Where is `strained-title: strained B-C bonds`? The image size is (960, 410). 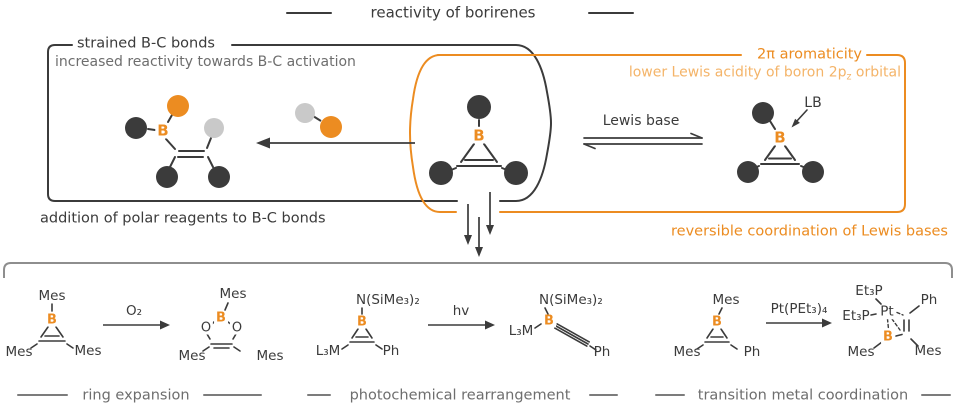 strained-title: strained B-C bonds is located at coordinates (146, 43).